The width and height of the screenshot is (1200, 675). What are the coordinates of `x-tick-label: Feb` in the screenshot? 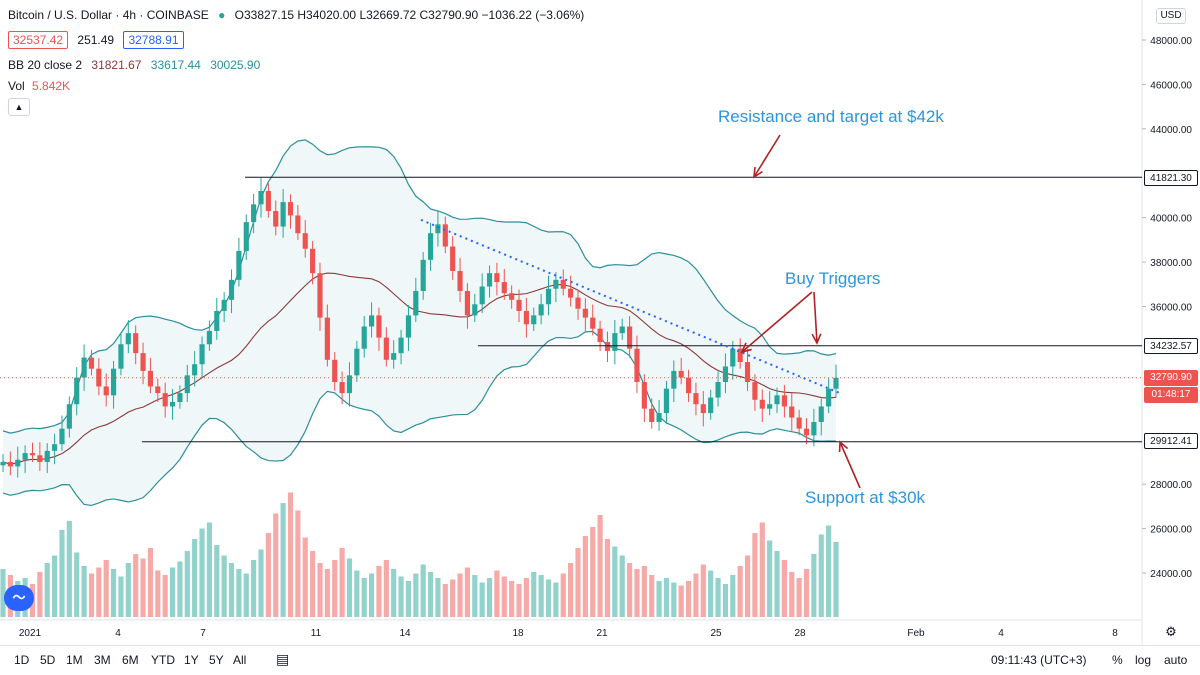 It's located at (916, 633).